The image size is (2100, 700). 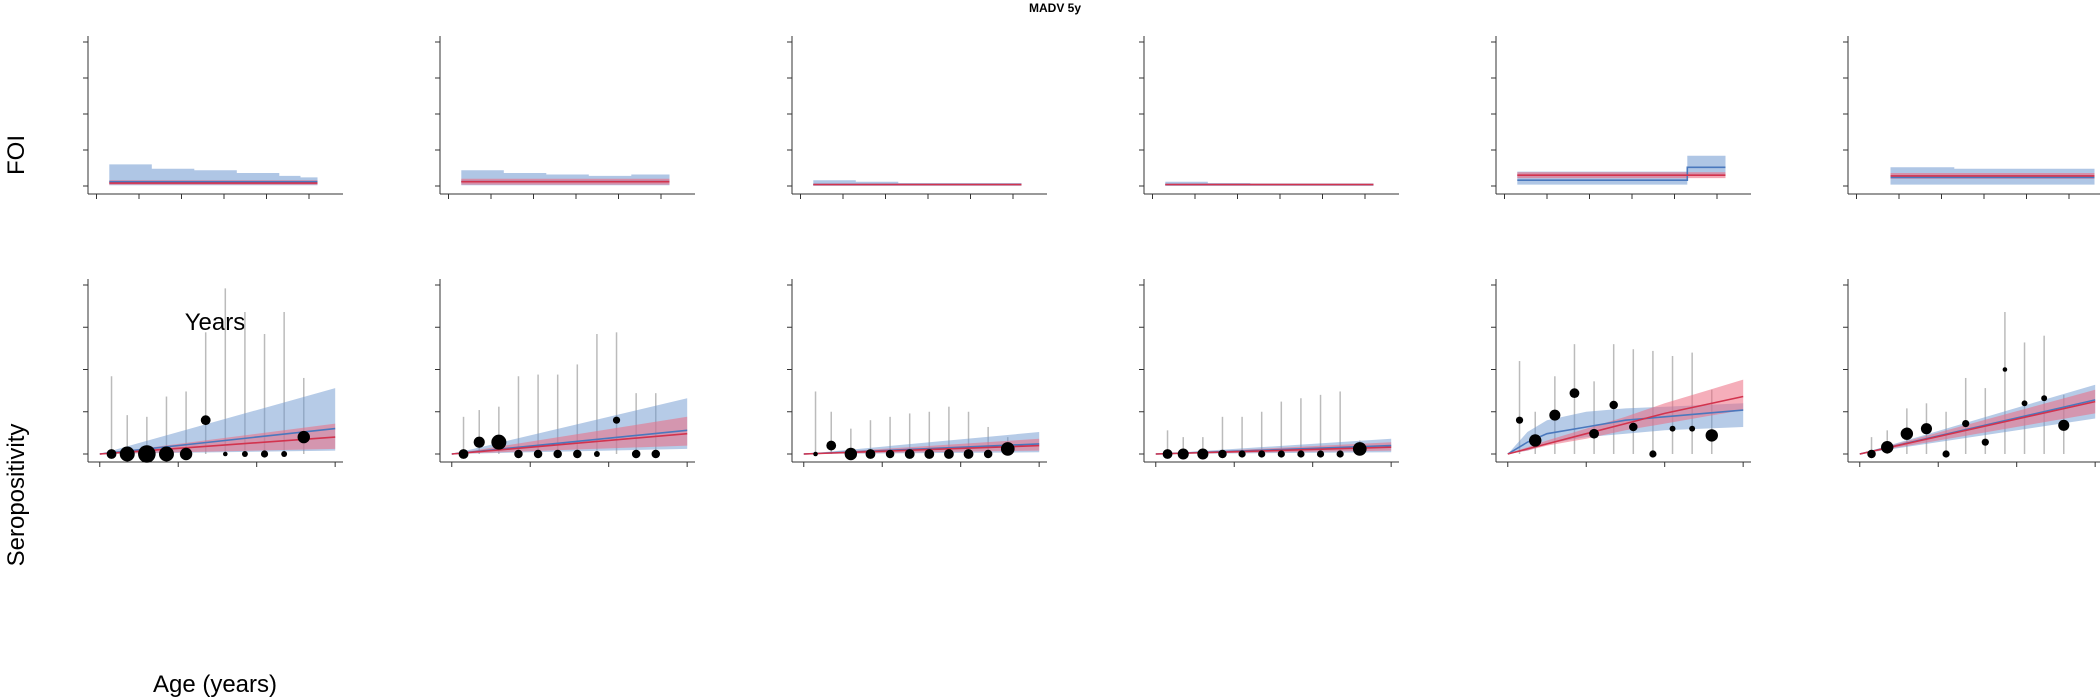 What do you see at coordinates (213, 175) in the screenshot?
I see `foi-blue-band` at bounding box center [213, 175].